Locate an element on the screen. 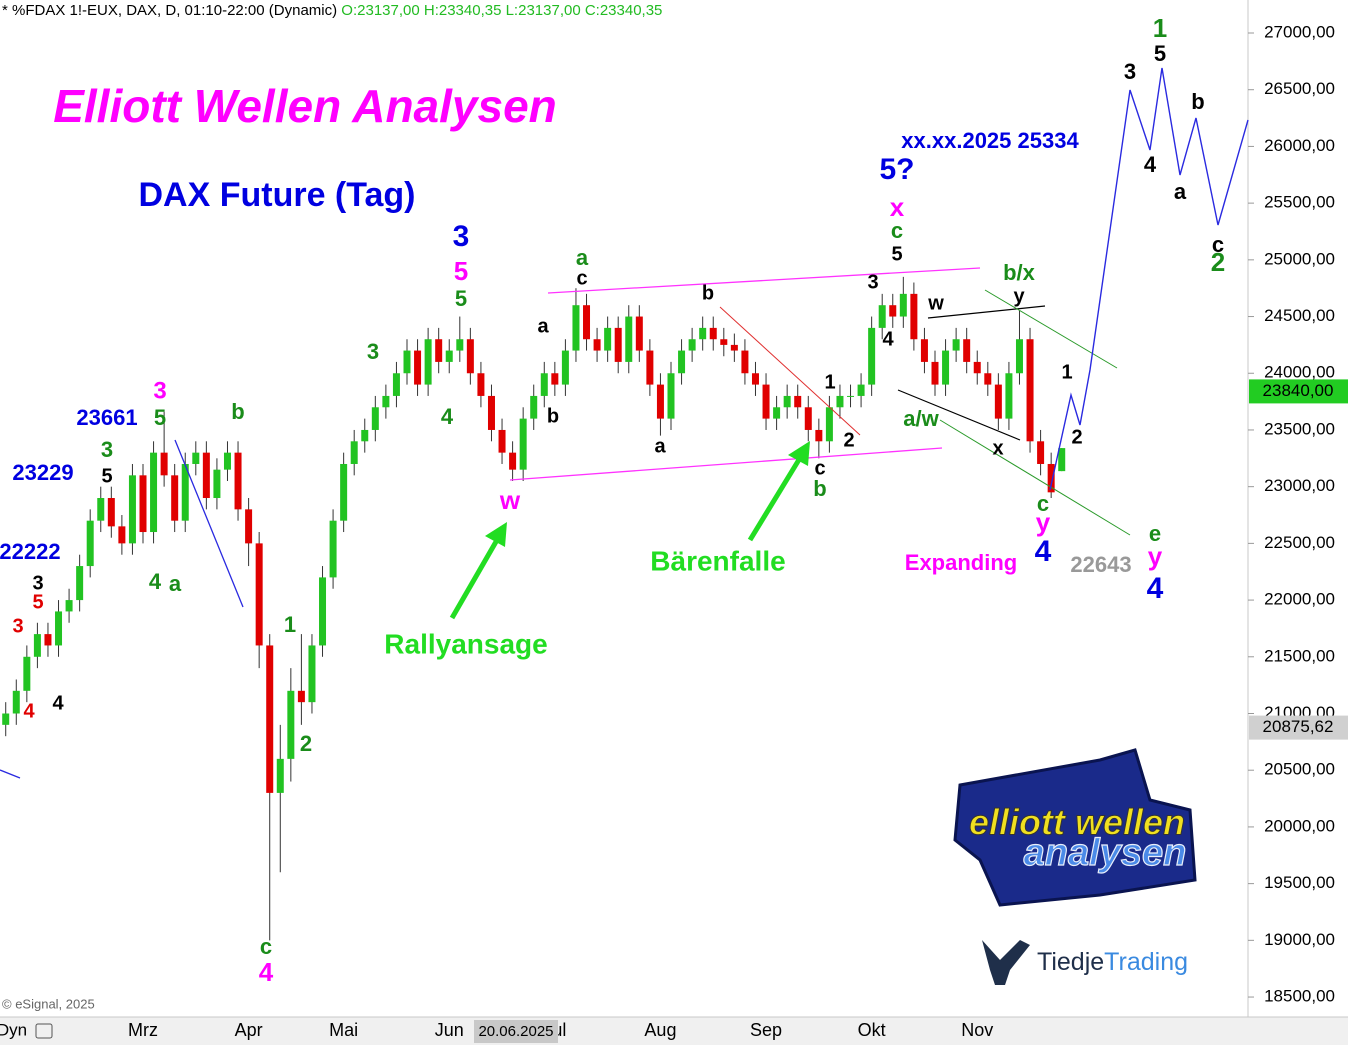  x-tick-label: Jun is located at coordinates (449, 1030).